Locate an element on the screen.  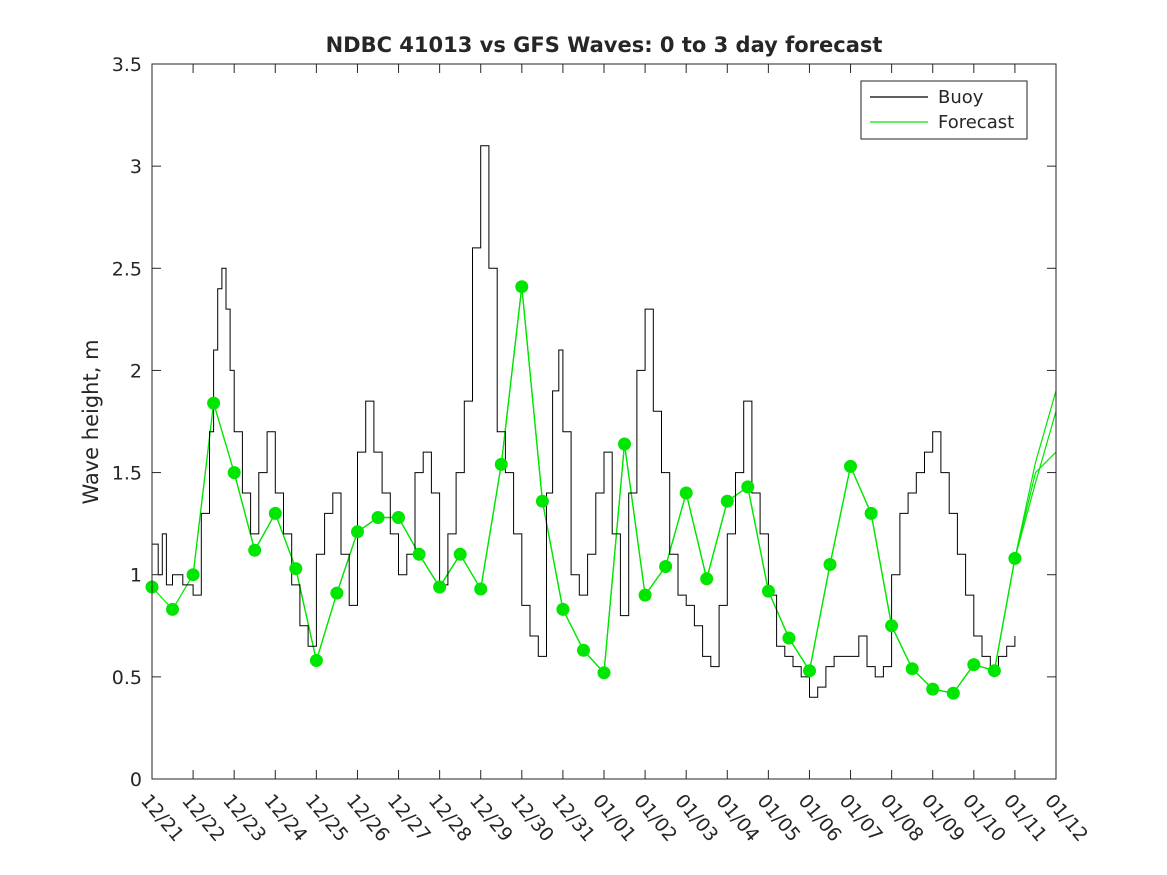
y-tick-label: 0 is located at coordinates (136, 780).